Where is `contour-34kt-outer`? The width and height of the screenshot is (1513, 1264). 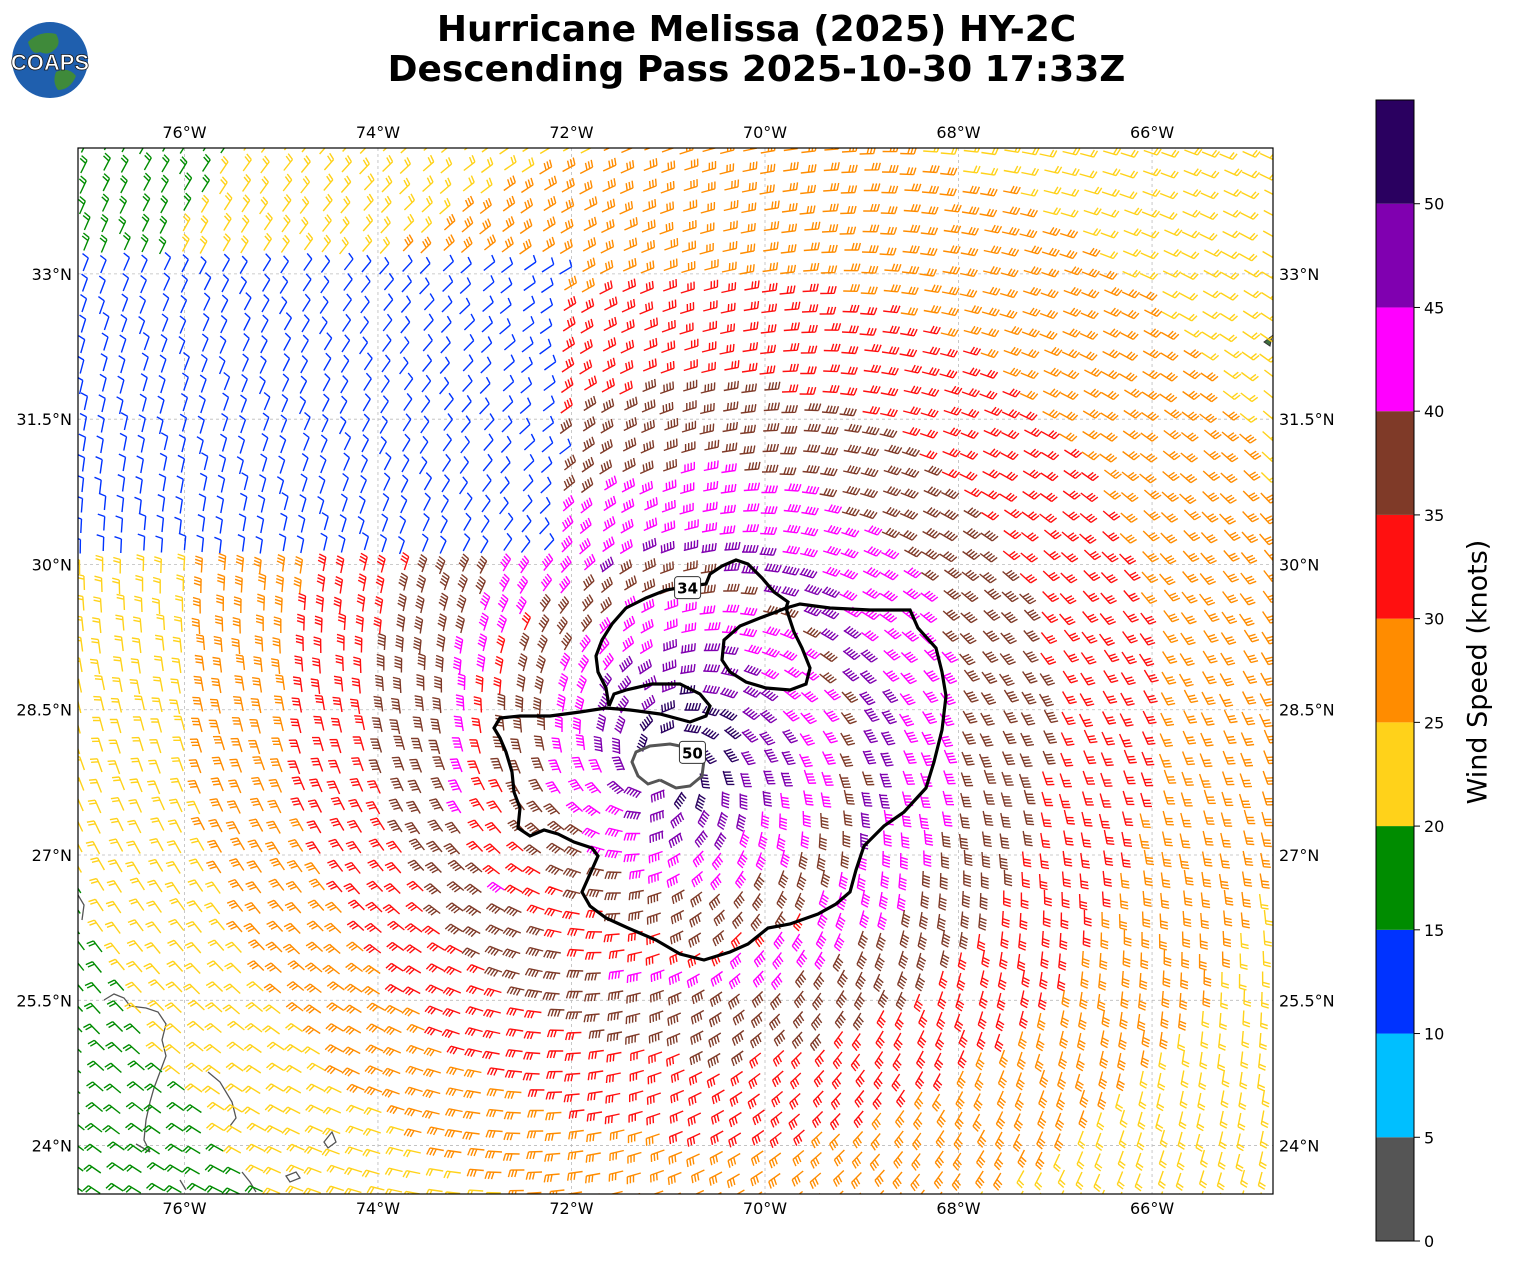
contour-34kt-outer is located at coordinates (720, 782).